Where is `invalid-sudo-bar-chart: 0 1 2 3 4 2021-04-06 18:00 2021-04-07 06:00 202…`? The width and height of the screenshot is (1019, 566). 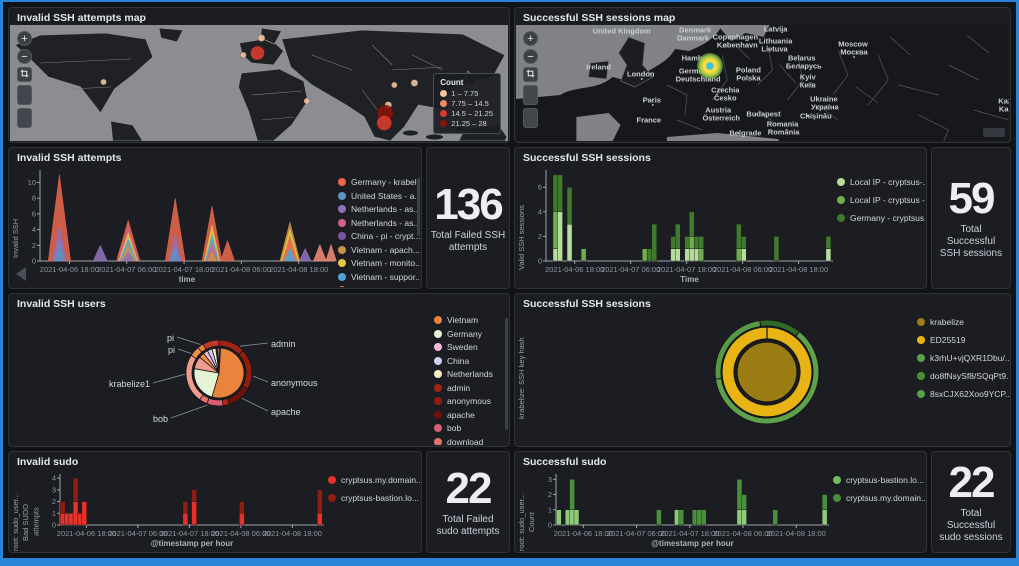 invalid-sudo-bar-chart: 0 1 2 3 4 2021-04-06 18:00 2021-04-07 06:00 202… is located at coordinates (185, 510).